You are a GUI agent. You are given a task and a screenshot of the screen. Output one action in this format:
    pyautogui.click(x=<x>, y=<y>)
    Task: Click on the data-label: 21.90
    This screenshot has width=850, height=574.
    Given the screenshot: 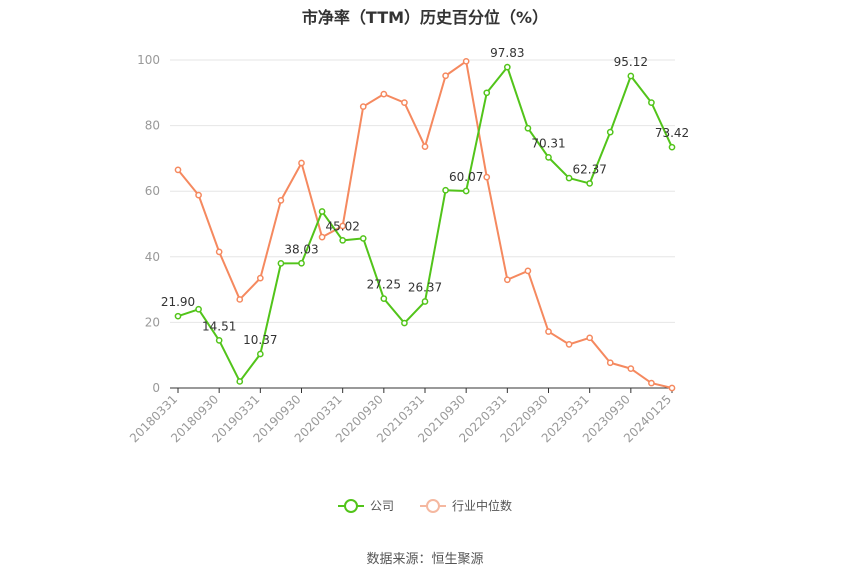 What is the action you would take?
    pyautogui.click(x=178, y=302)
    